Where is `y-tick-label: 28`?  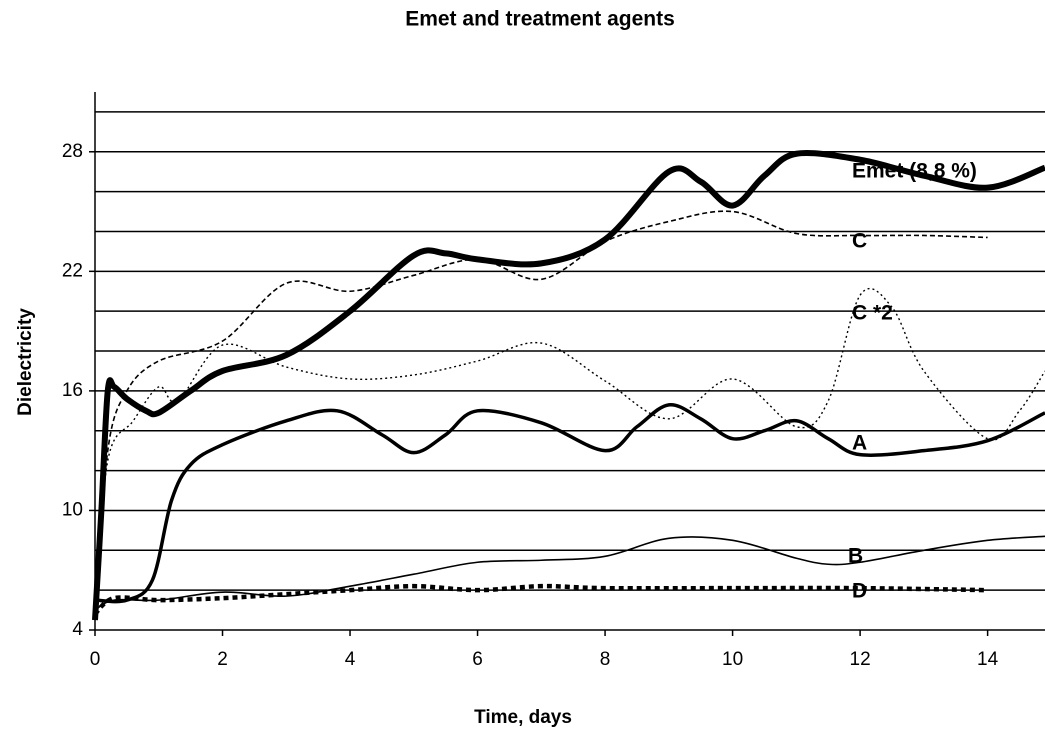 y-tick-label: 28 is located at coordinates (72, 151).